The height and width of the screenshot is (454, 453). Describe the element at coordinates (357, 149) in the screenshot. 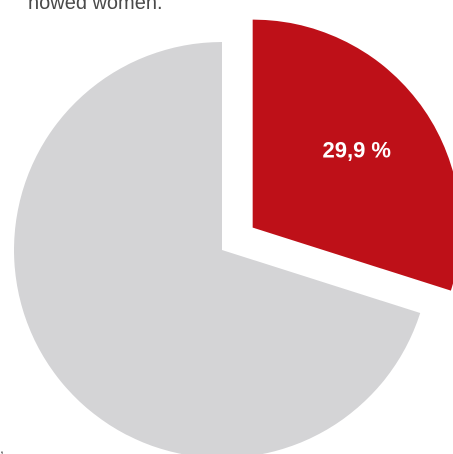

I see `pie-slice-label-0: 29,9 %` at that location.